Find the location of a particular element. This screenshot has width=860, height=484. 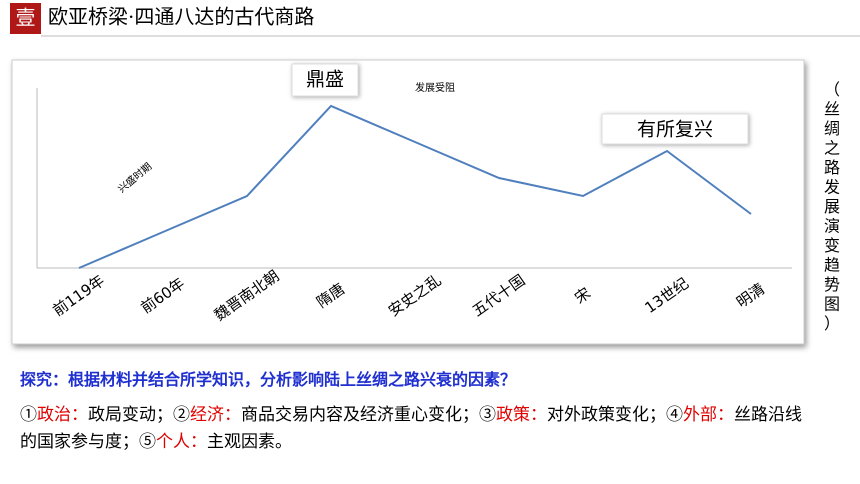

annotation: 鼎盛 is located at coordinates (325, 80).